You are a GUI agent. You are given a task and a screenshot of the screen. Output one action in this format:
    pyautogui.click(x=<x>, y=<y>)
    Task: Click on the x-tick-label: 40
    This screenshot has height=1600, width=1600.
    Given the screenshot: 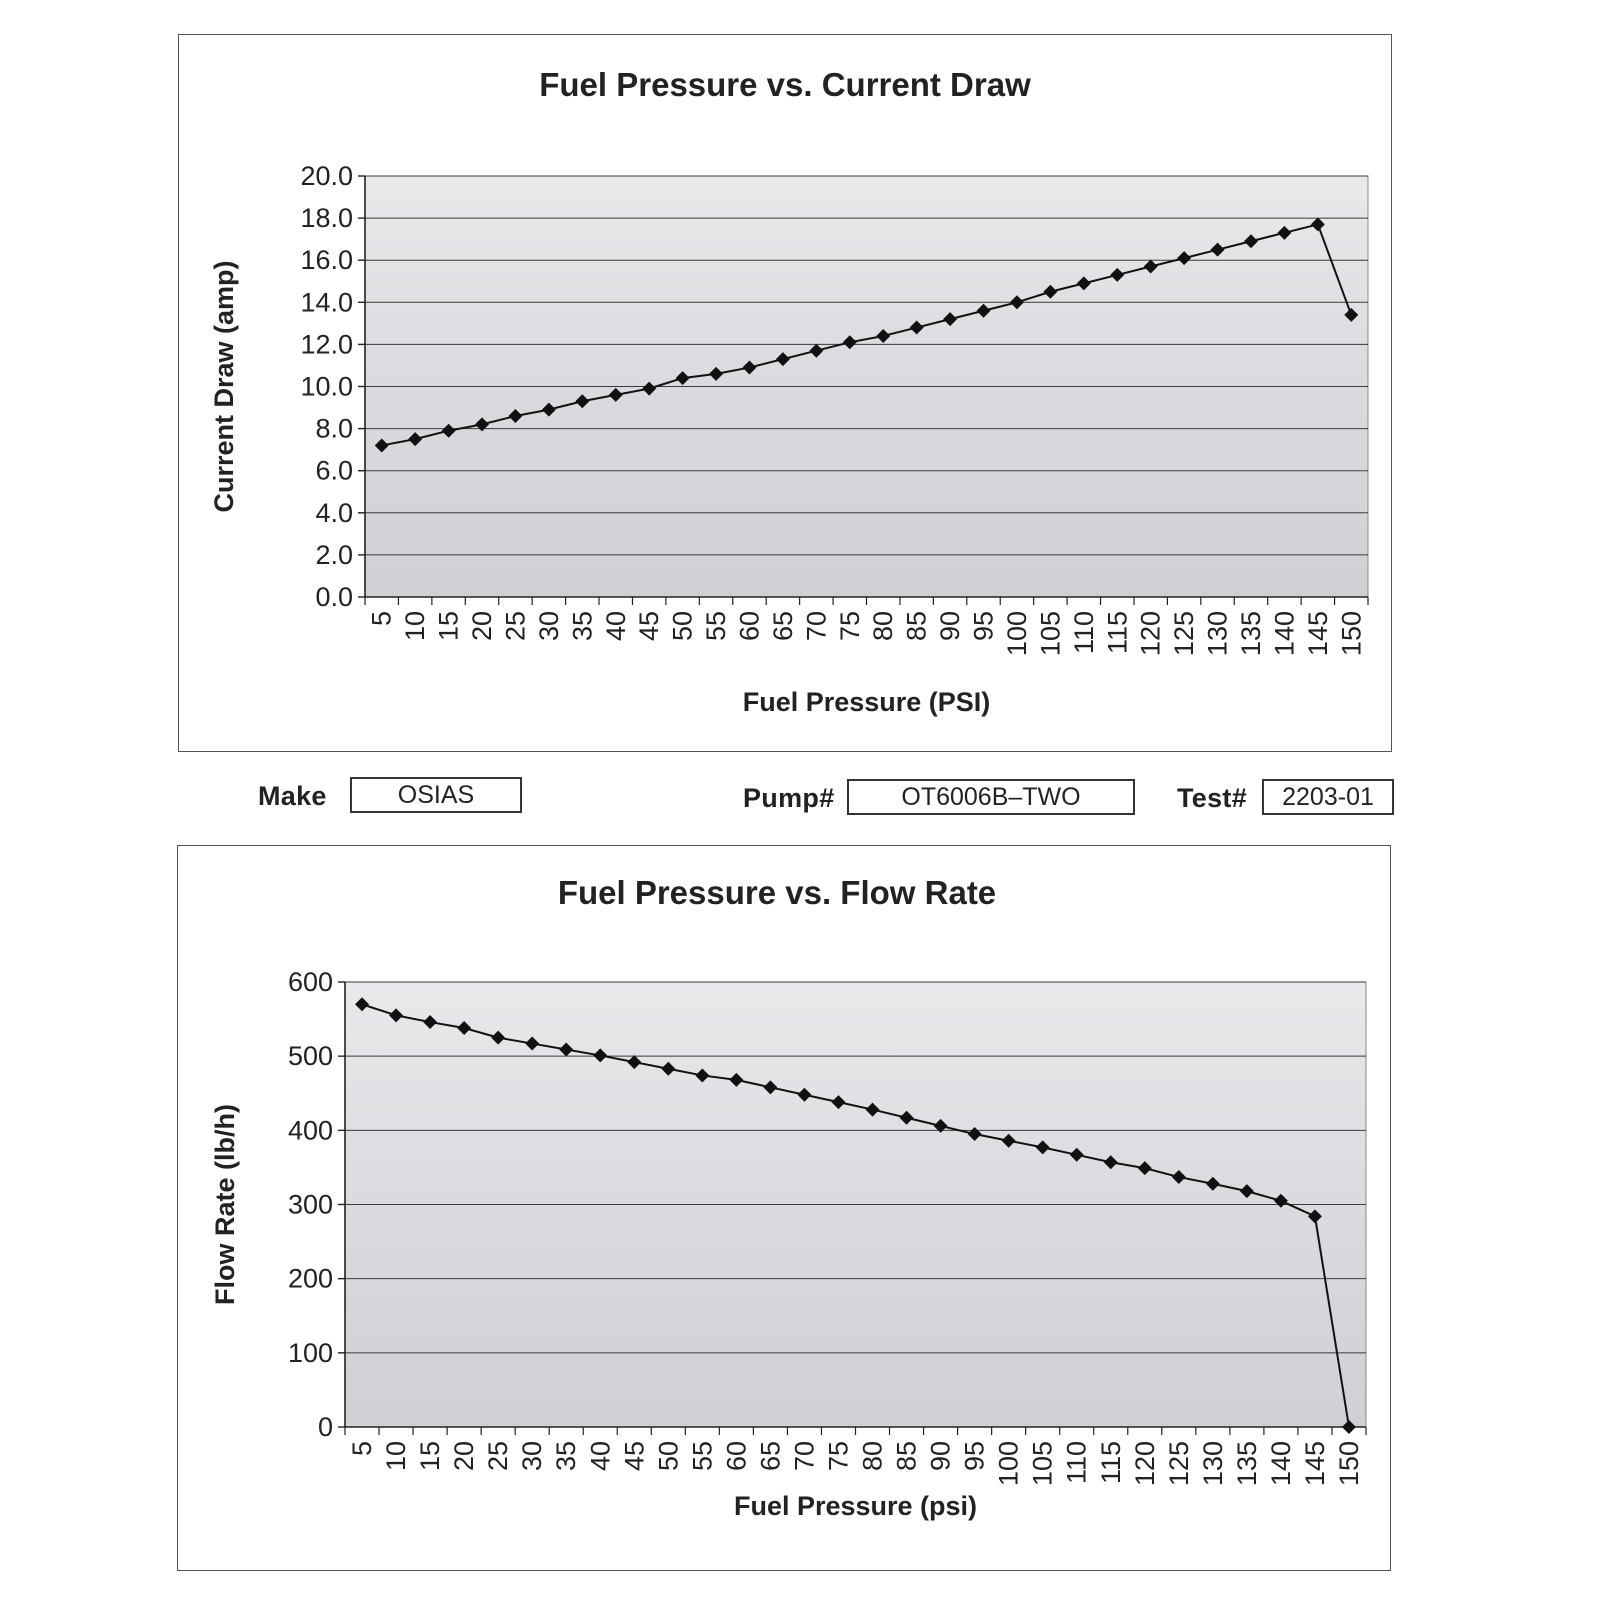 What is the action you would take?
    pyautogui.click(x=616, y=626)
    